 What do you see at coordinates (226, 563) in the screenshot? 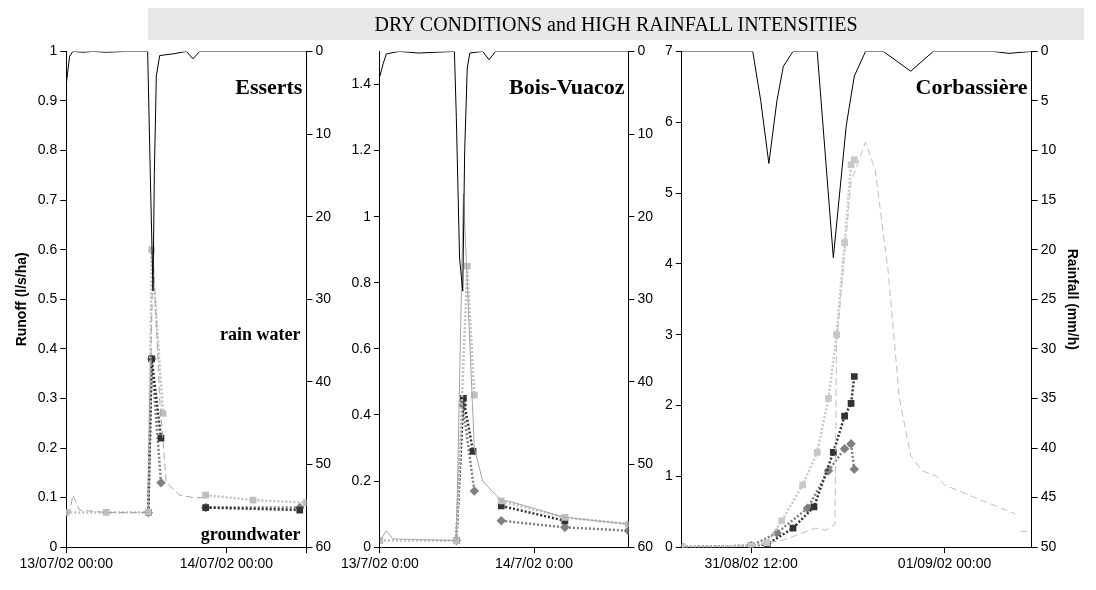
I see `x-tick-label: 14/07/02 00:00` at bounding box center [226, 563].